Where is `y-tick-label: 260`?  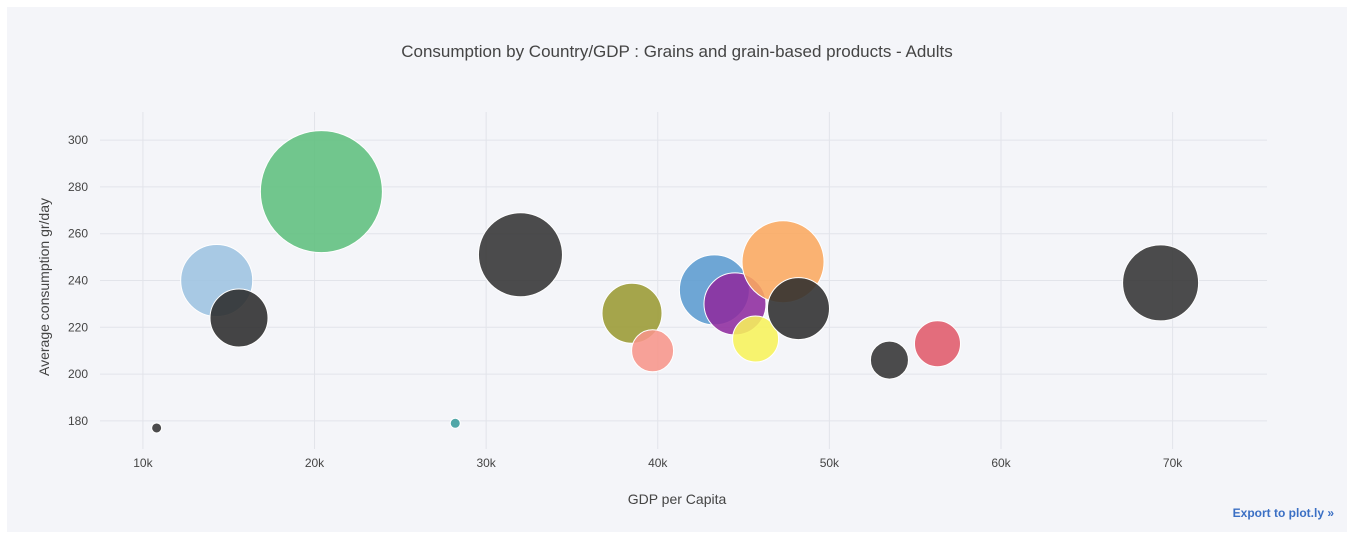
y-tick-label: 260 is located at coordinates (78, 234).